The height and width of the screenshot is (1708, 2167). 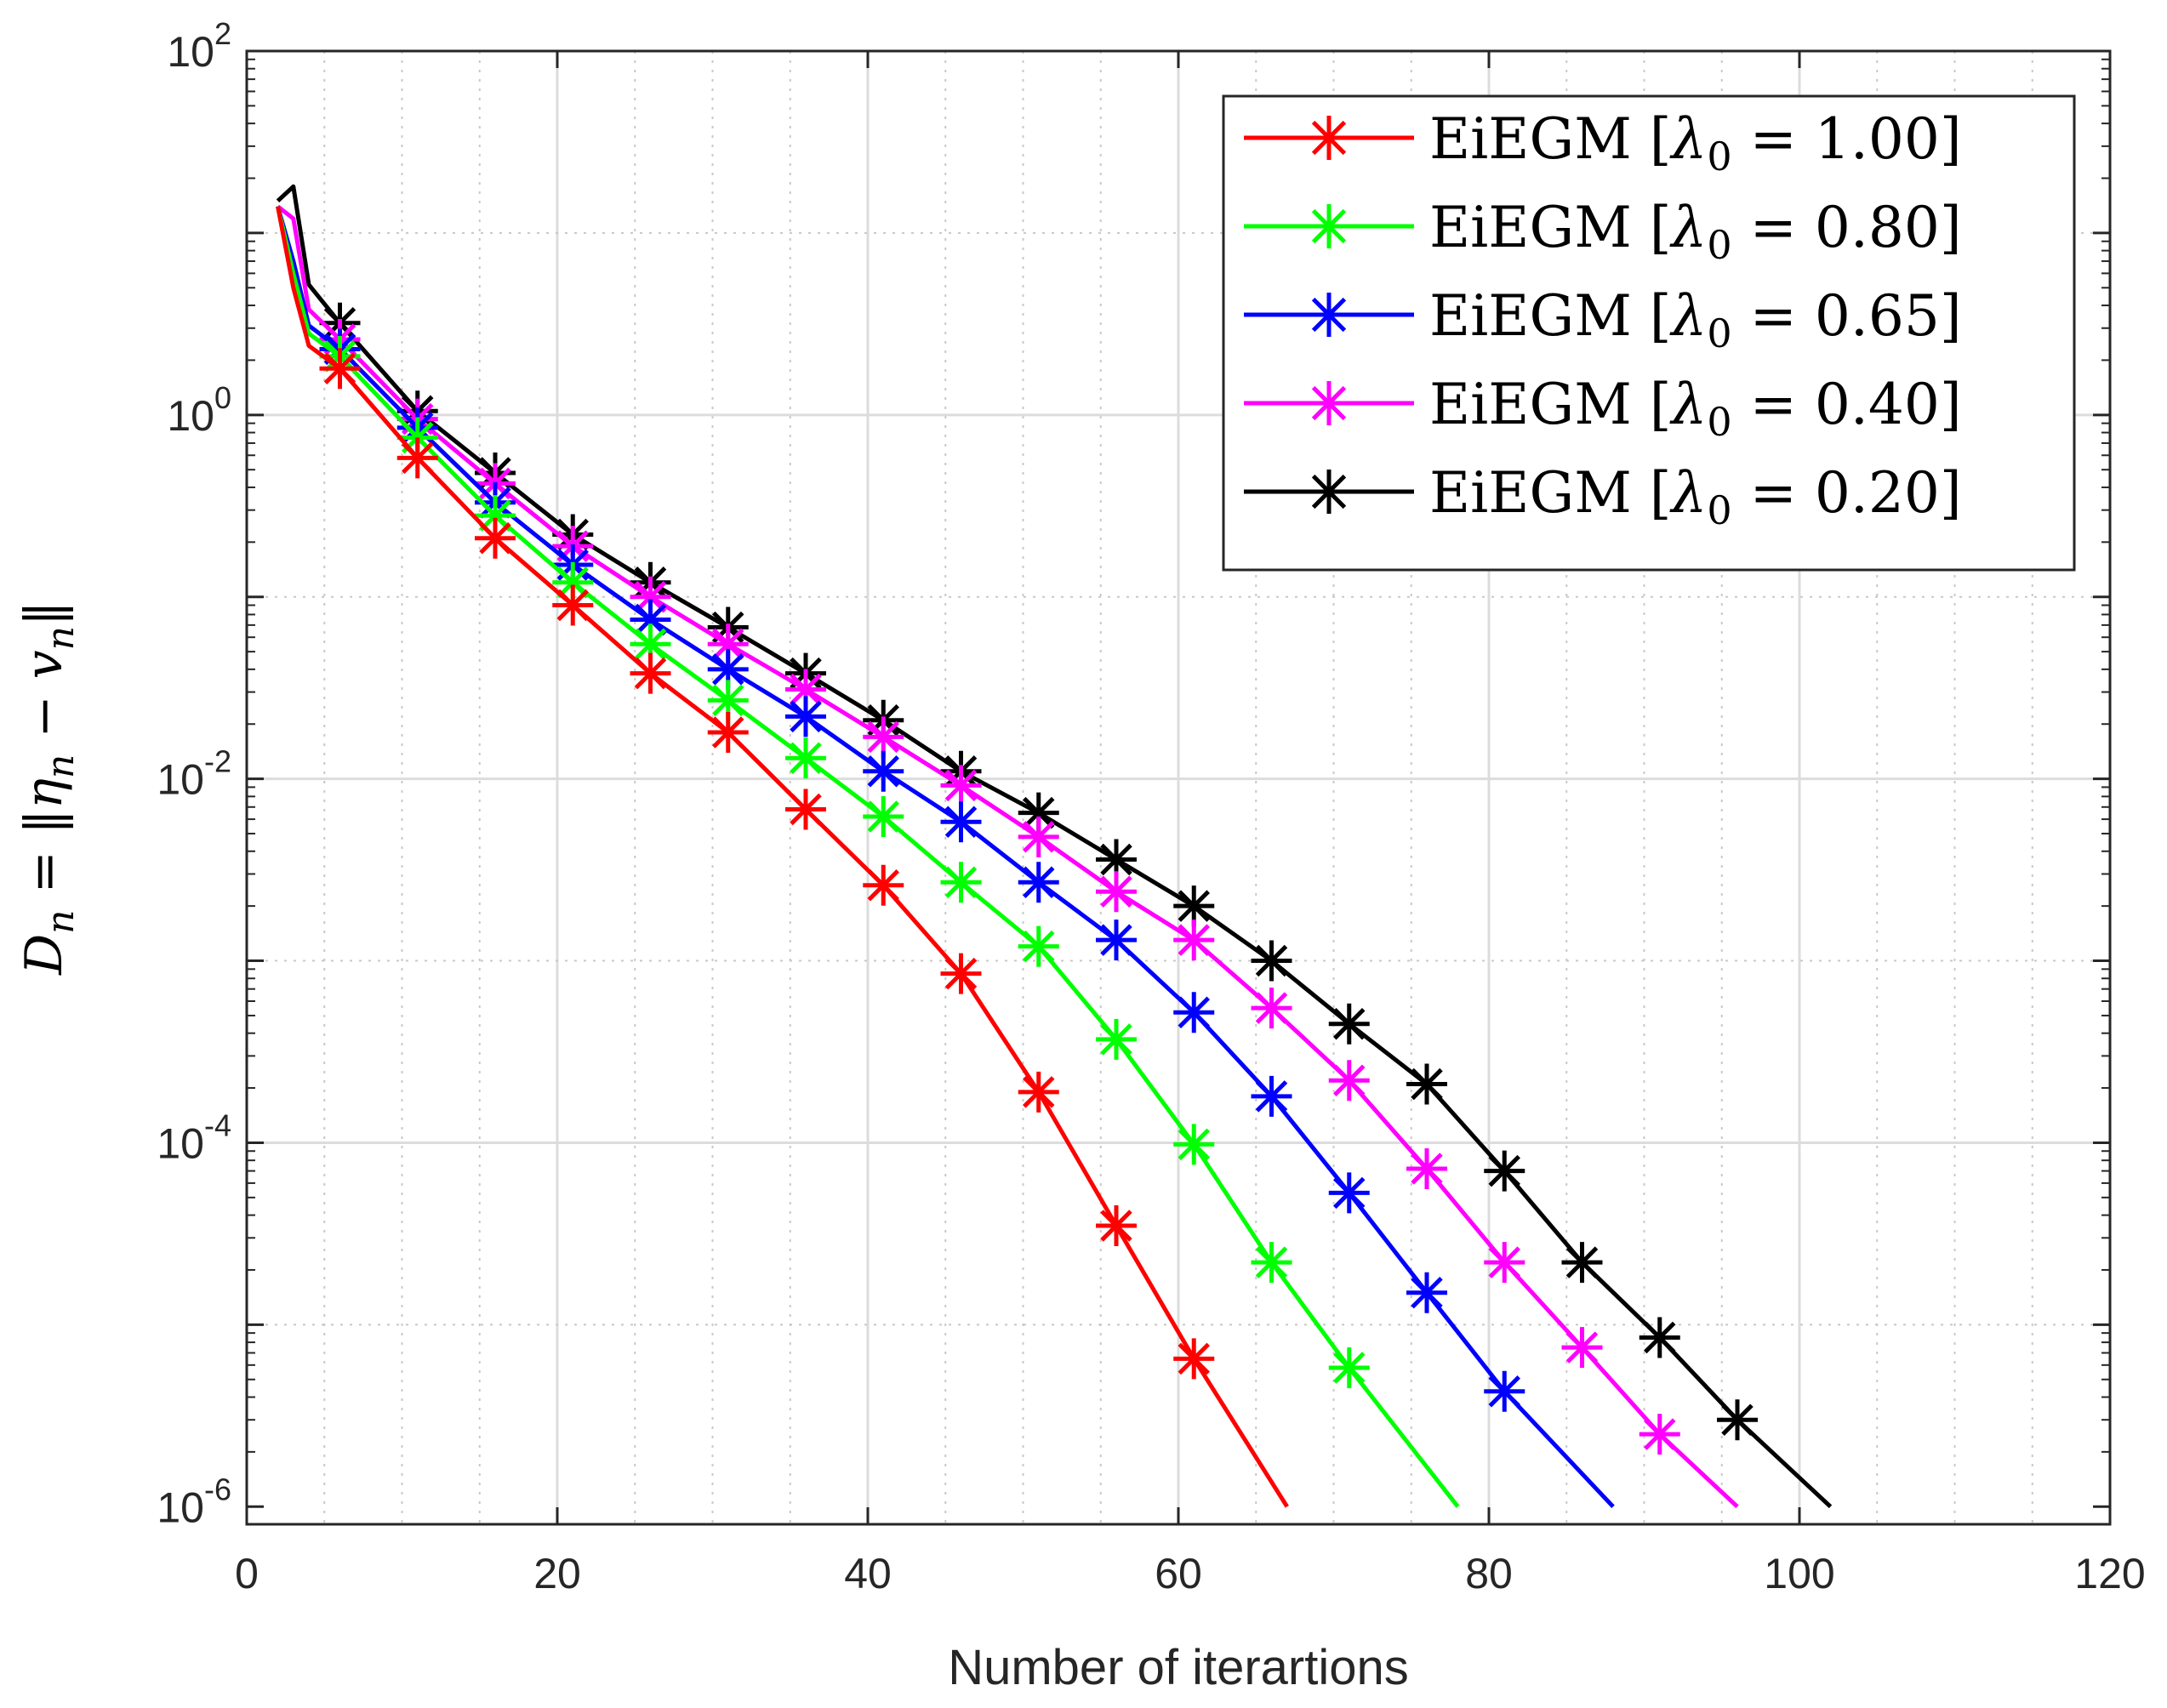 I want to click on x-tick-label: 60, so click(x=1178, y=1573).